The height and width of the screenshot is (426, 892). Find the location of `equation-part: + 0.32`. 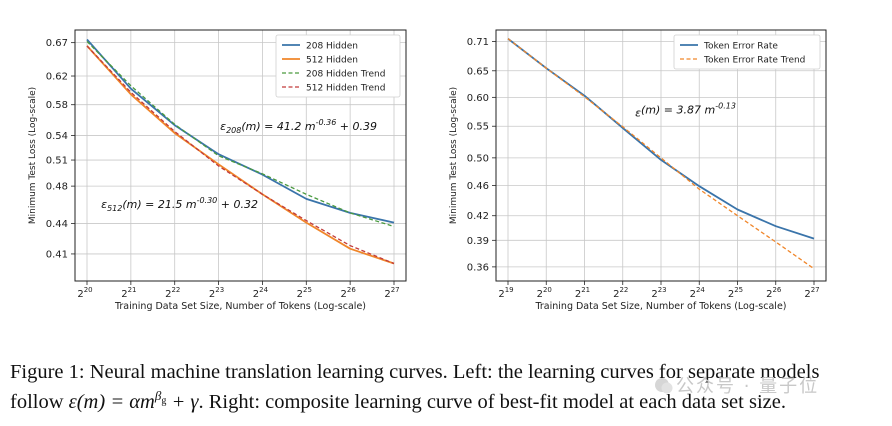

equation-part: + 0.32 is located at coordinates (237, 204).